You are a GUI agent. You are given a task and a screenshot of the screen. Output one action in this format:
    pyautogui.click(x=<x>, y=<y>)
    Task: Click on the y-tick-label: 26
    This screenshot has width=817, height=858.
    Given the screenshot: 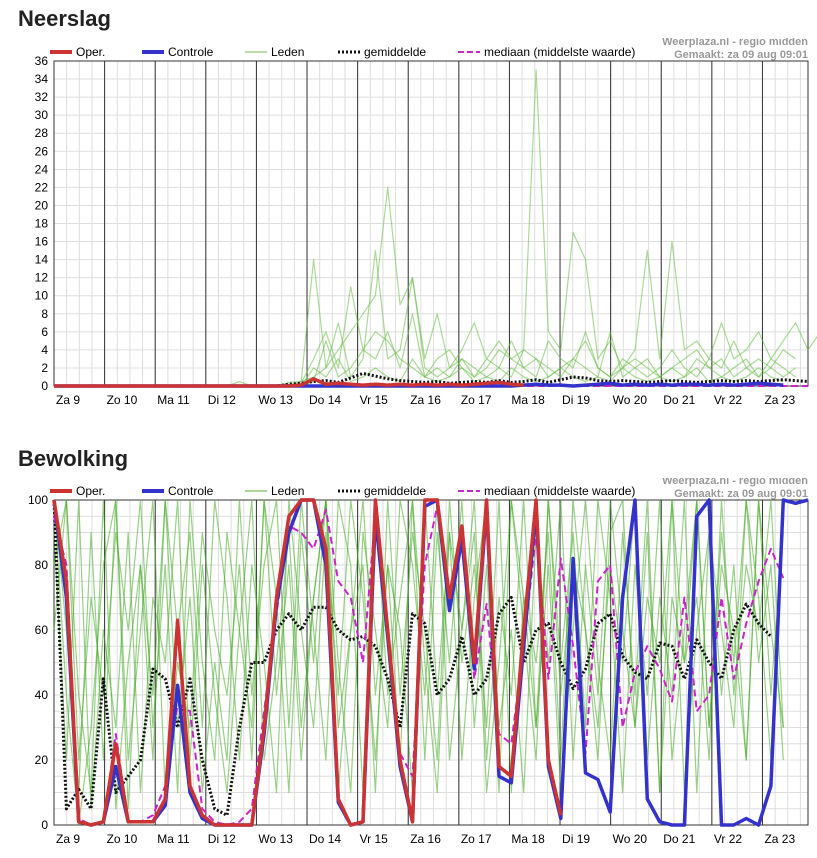 What is the action you would take?
    pyautogui.click(x=42, y=151)
    